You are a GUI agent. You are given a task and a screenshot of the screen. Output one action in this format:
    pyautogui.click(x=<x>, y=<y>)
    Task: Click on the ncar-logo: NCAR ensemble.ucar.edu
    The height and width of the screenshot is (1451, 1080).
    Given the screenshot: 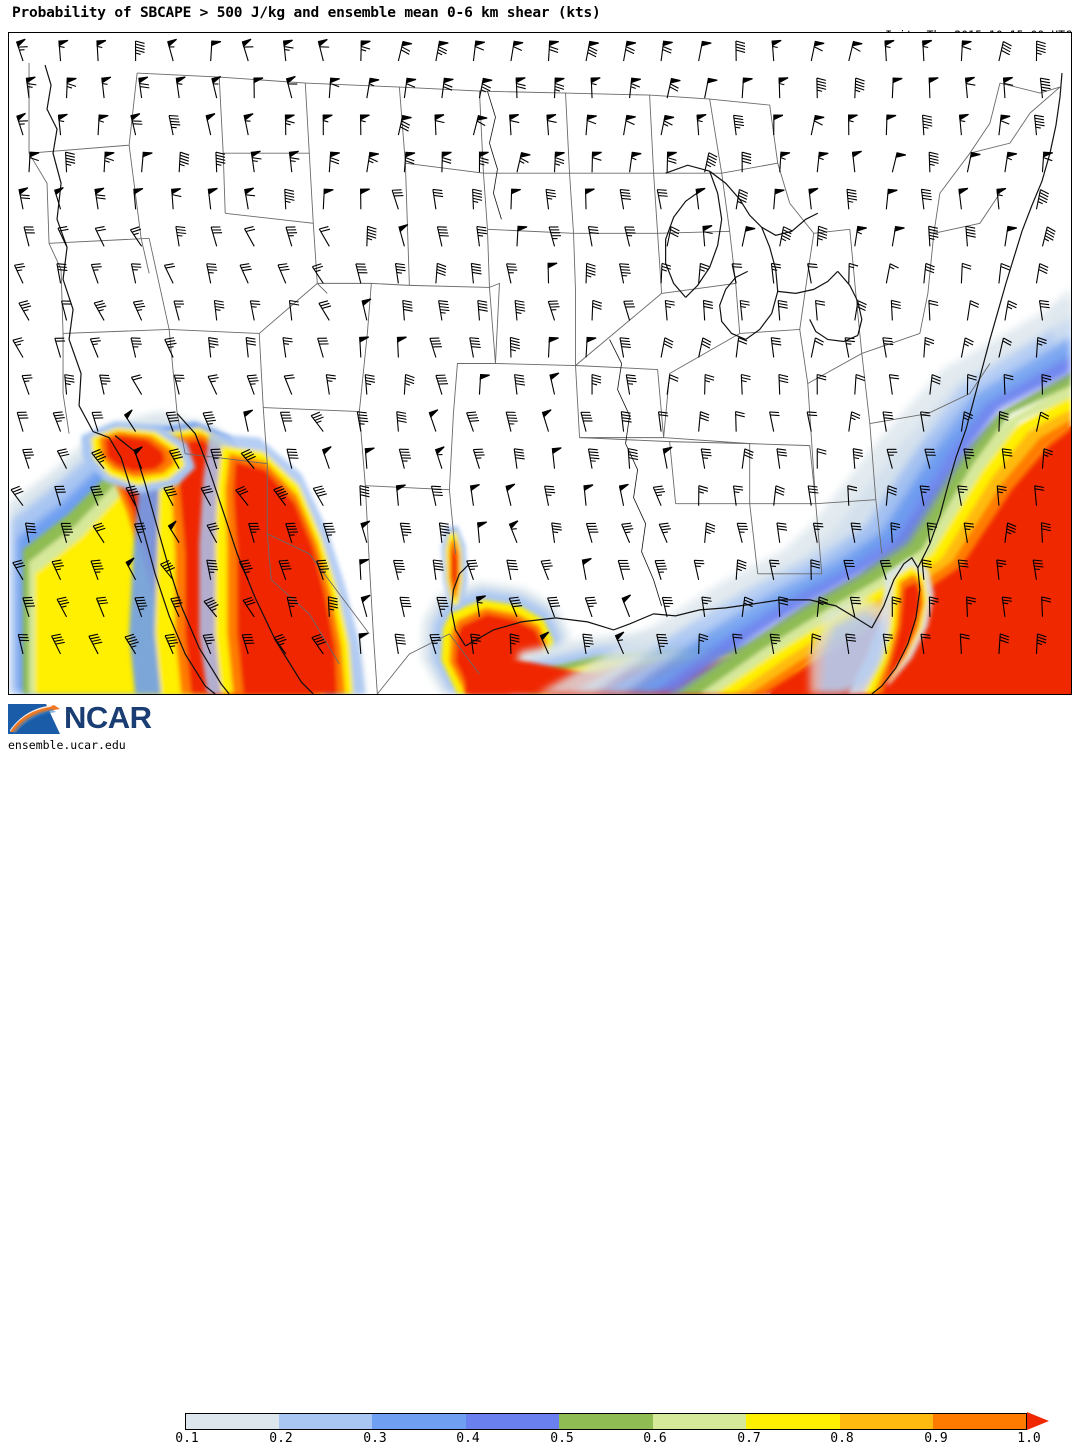 What is the action you would take?
    pyautogui.click(x=86, y=726)
    